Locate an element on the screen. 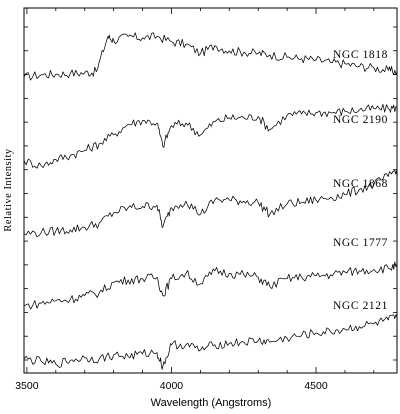 The height and width of the screenshot is (414, 400). x-tick-label: 4000 is located at coordinates (172, 386).